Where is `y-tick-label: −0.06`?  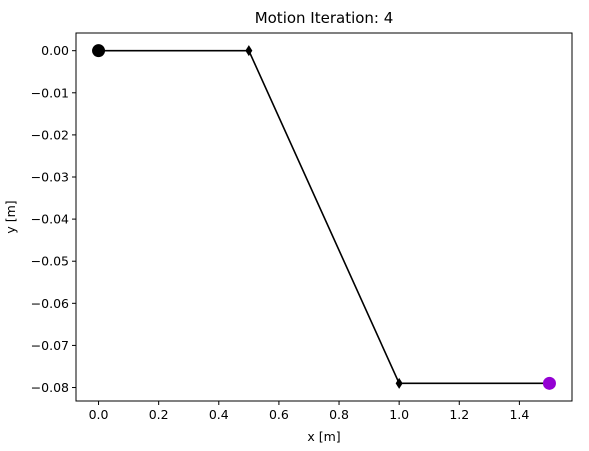 y-tick-label: −0.06 is located at coordinates (50, 303).